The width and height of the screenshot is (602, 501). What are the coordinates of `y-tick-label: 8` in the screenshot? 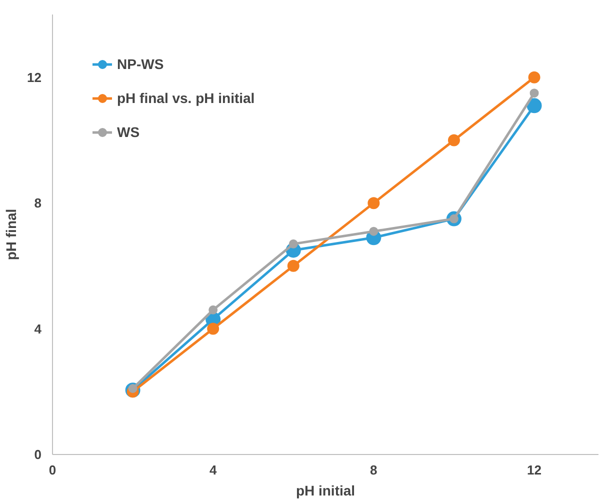 It's located at (38, 203).